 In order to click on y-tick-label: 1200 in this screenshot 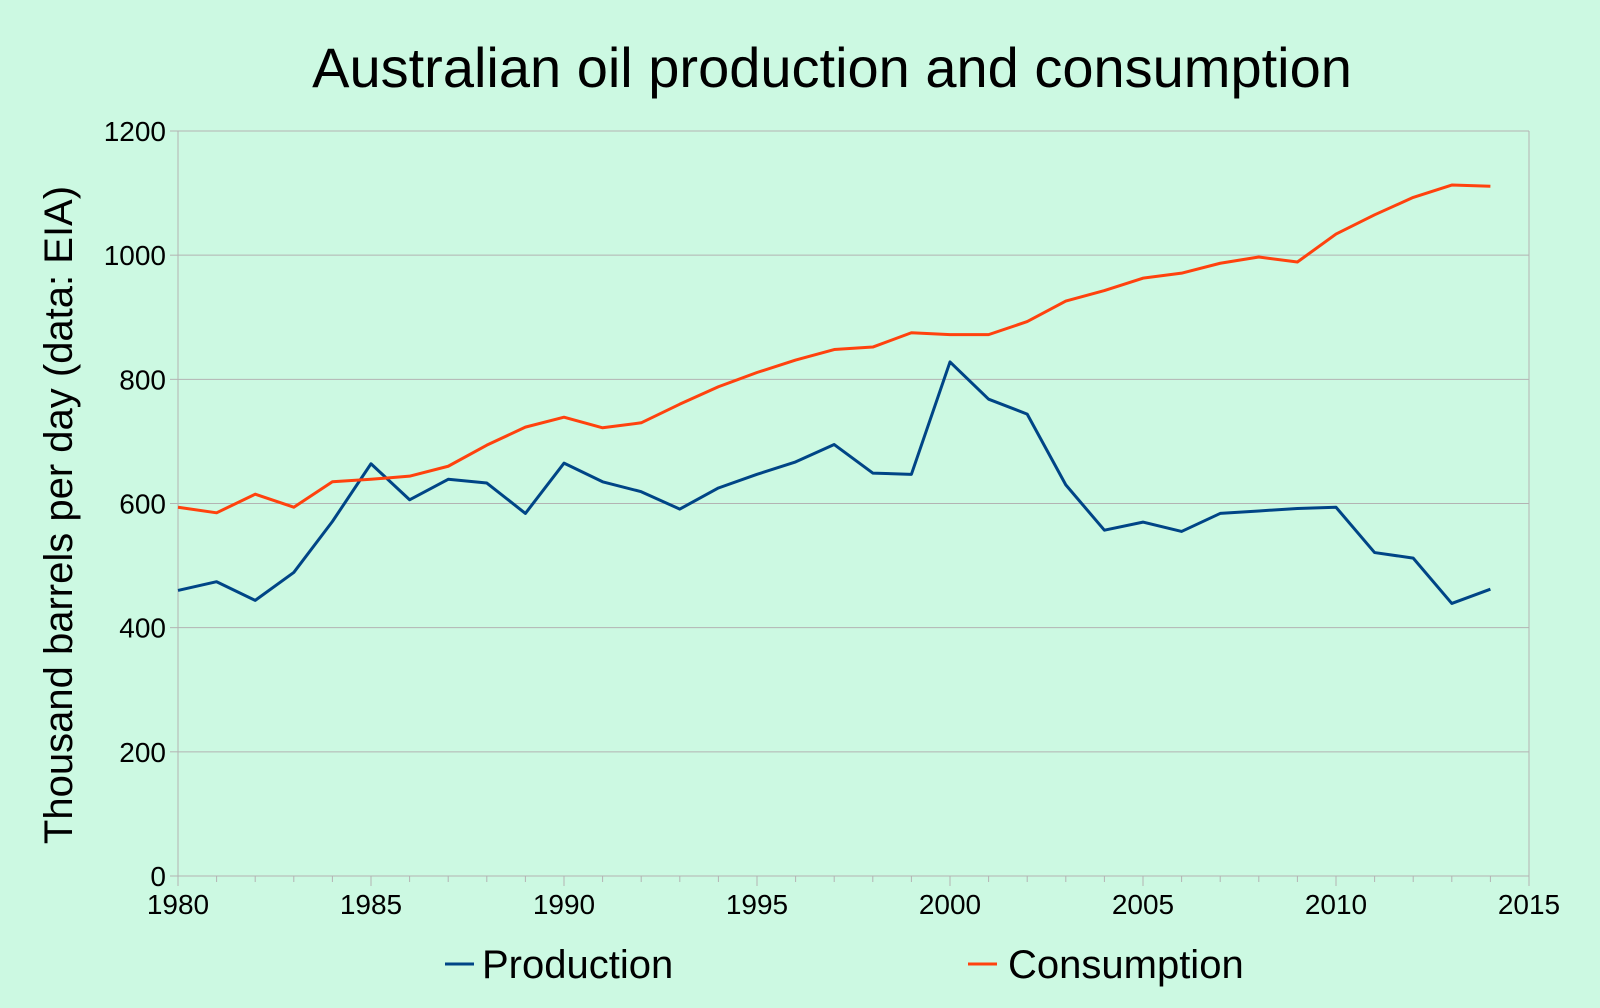, I will do `click(135, 131)`.